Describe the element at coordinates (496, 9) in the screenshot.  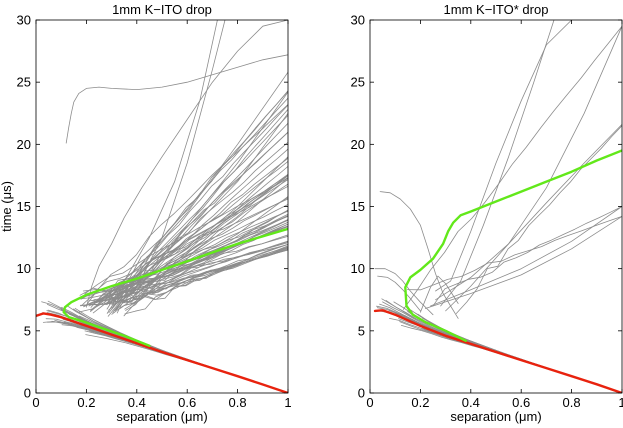
I see `chart-title: 1mm K−ITO* drop` at that location.